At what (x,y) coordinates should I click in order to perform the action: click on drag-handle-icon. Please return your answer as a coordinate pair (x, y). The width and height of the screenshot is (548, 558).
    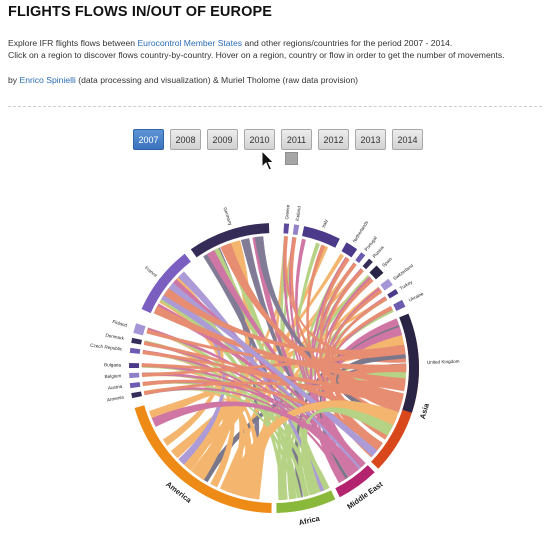
    Looking at the image, I should click on (291, 158).